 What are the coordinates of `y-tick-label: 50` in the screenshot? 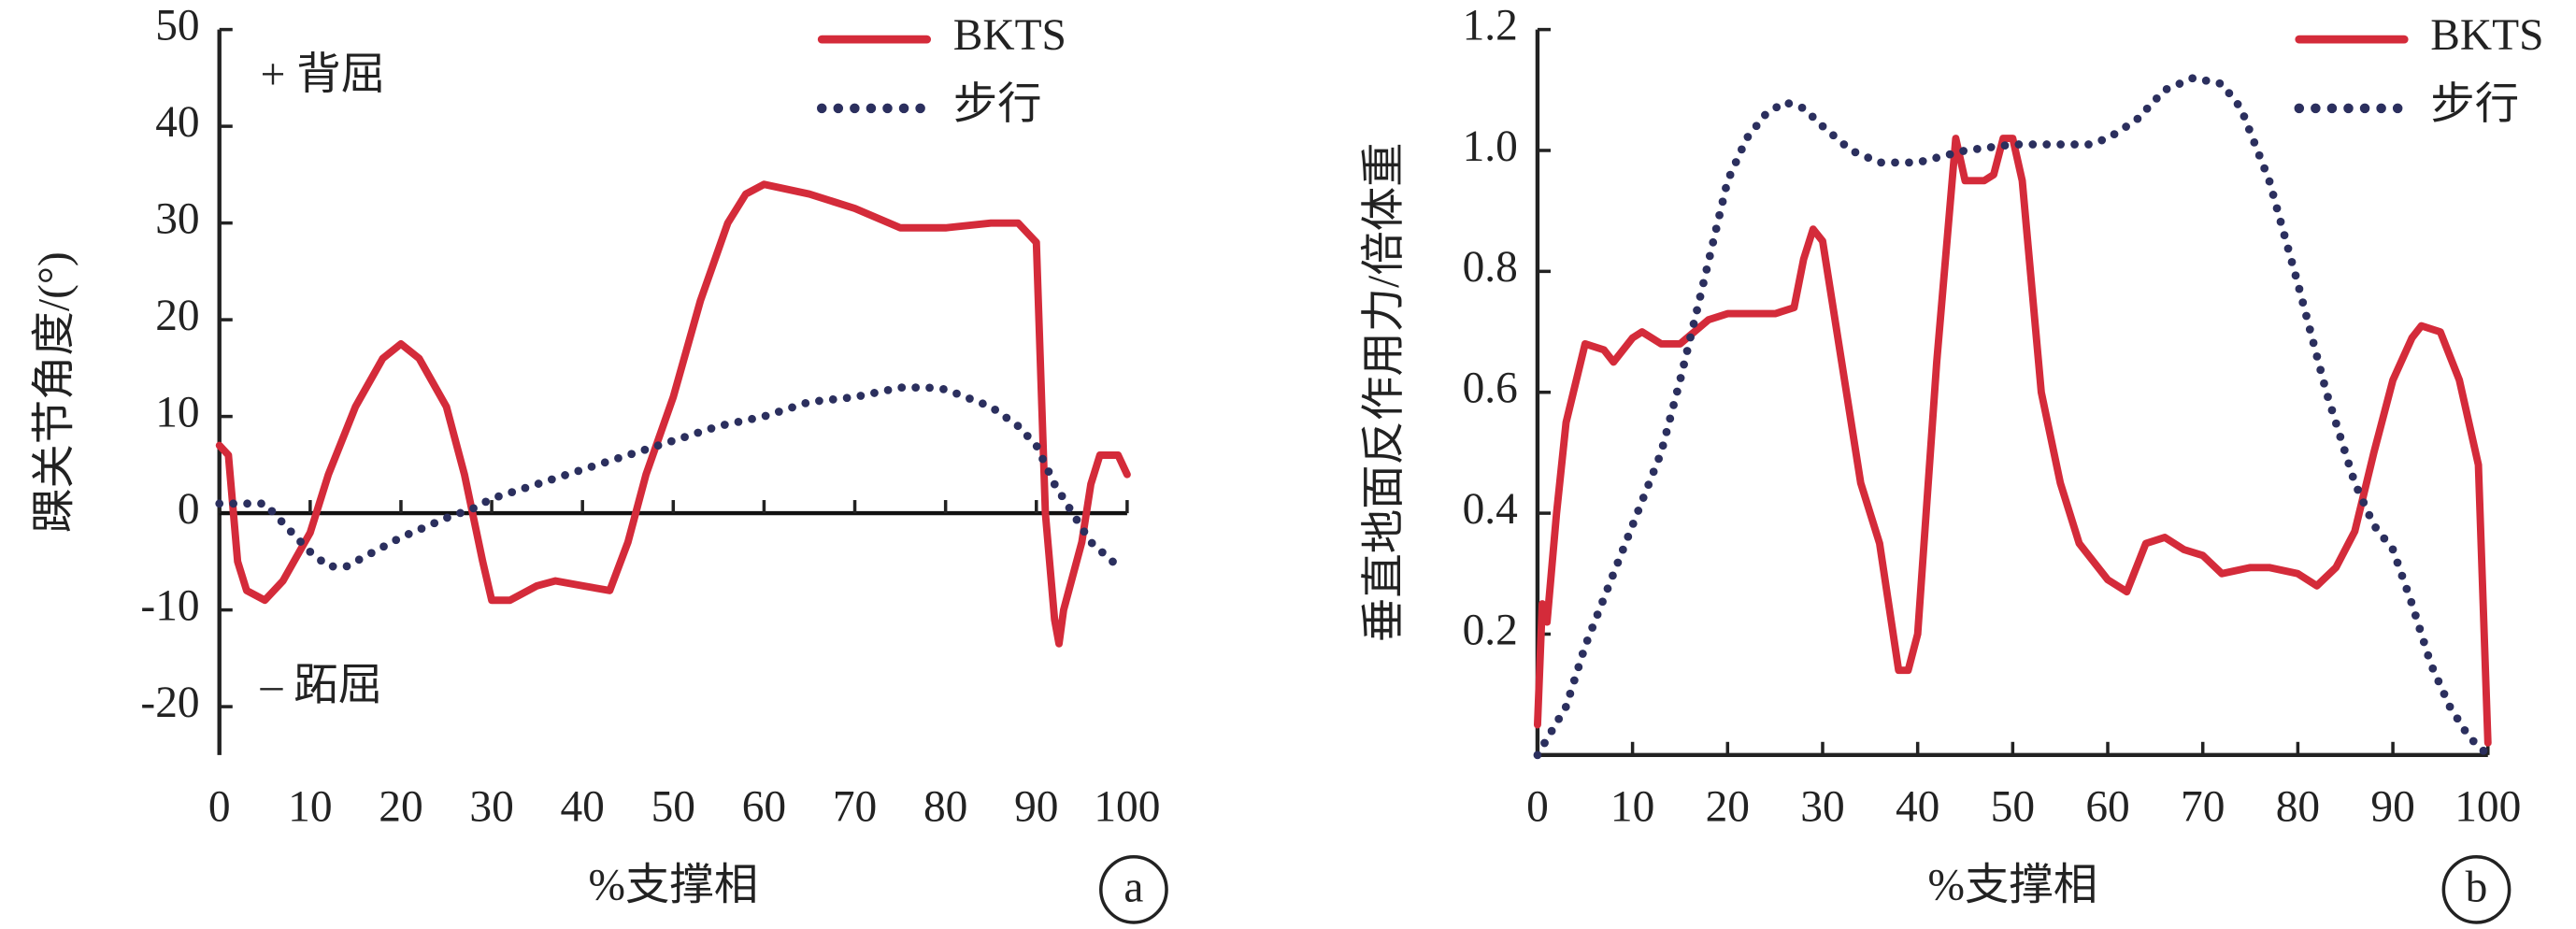 It's located at (177, 25).